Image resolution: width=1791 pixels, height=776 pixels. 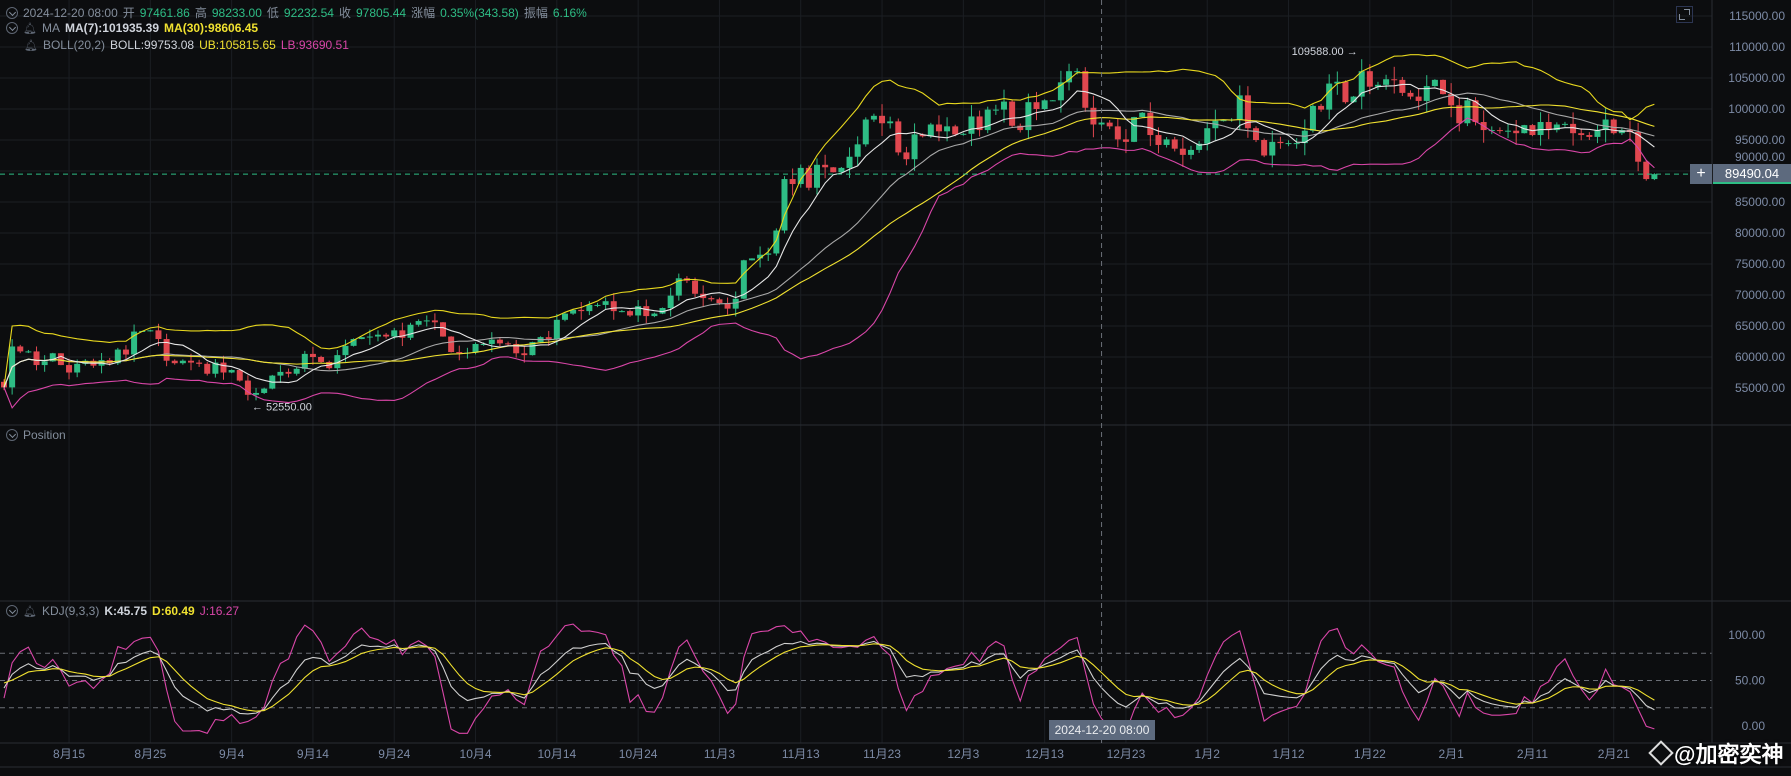 I want to click on ma-name: MA, so click(x=50, y=28).